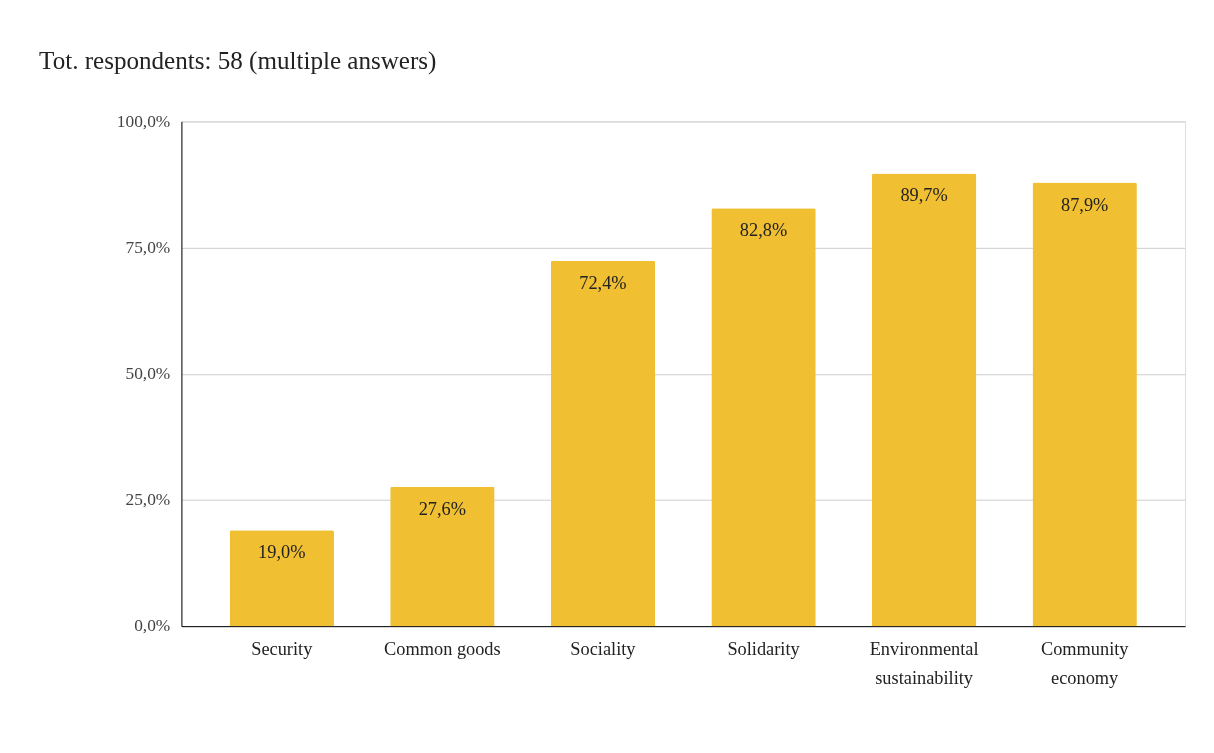  What do you see at coordinates (442, 508) in the screenshot?
I see `data-label: 27,6%` at bounding box center [442, 508].